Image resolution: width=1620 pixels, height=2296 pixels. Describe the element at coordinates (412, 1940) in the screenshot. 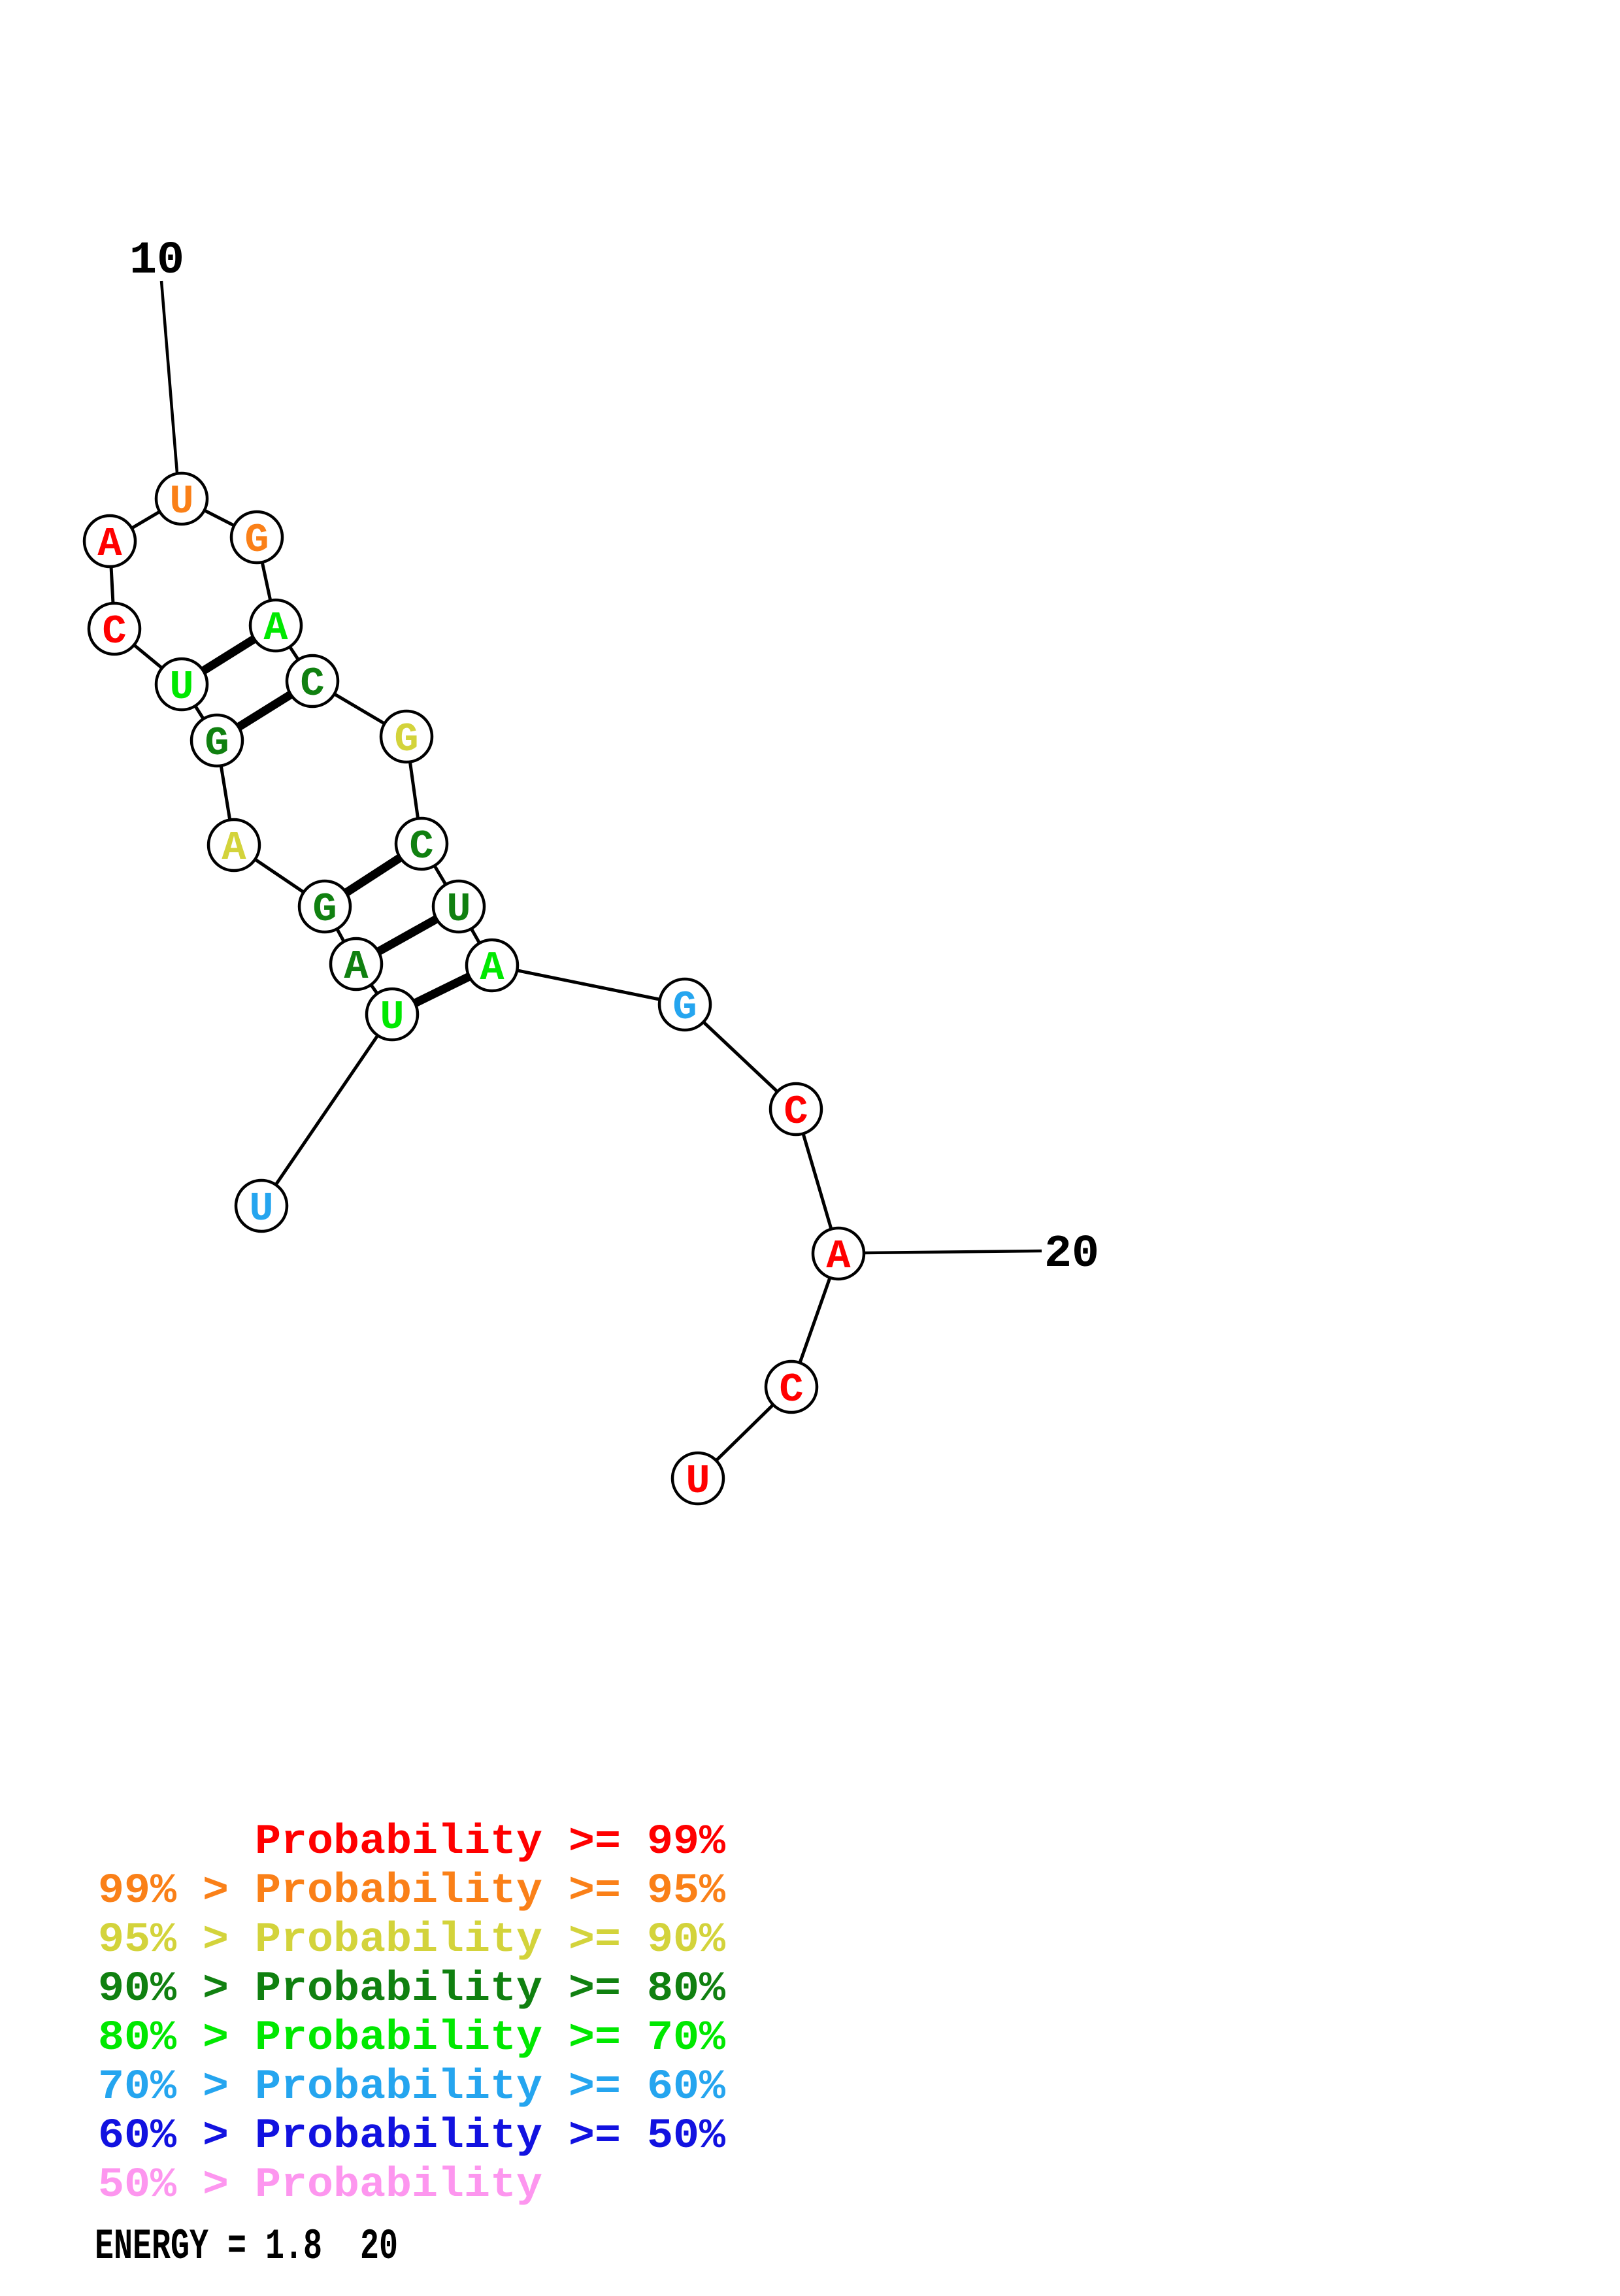

I see `legend-row: 95% > Probability >= 90%` at that location.